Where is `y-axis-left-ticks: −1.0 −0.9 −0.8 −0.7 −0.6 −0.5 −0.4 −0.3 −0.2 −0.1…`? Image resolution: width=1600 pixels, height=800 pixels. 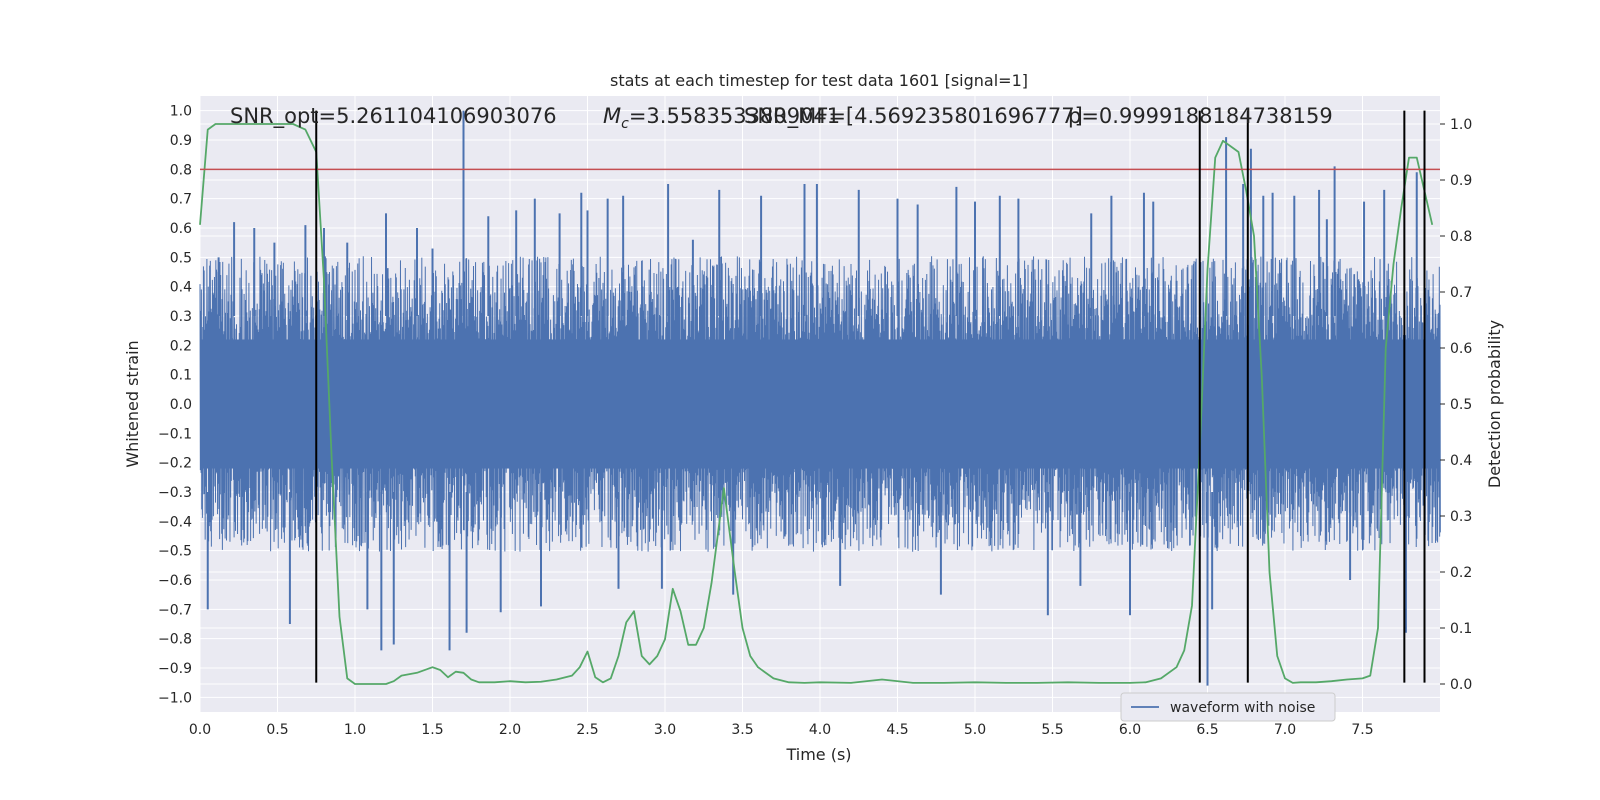
y-axis-left-ticks: −1.0 −0.9 −0.8 −0.7 −0.6 −0.5 −0.4 −0.3 −0.2 −0.1… is located at coordinates (175, 405).